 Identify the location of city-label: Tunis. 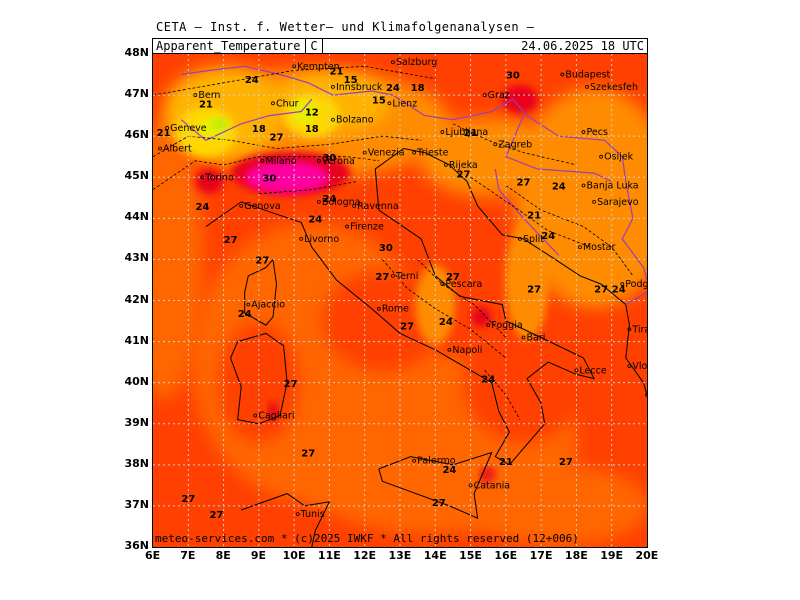
(312, 514).